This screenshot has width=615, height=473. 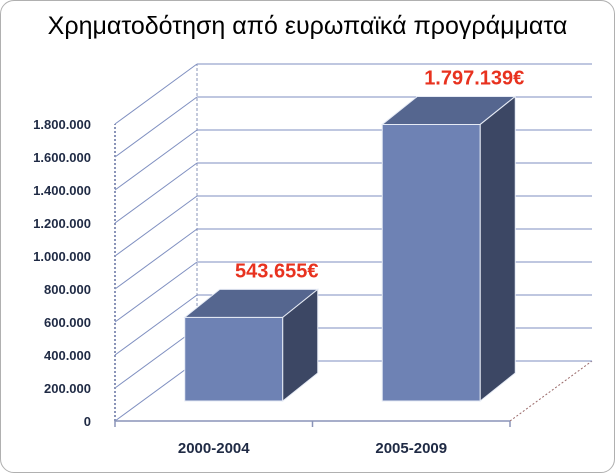 I want to click on y-tick-label: 400.000, so click(x=67, y=355).